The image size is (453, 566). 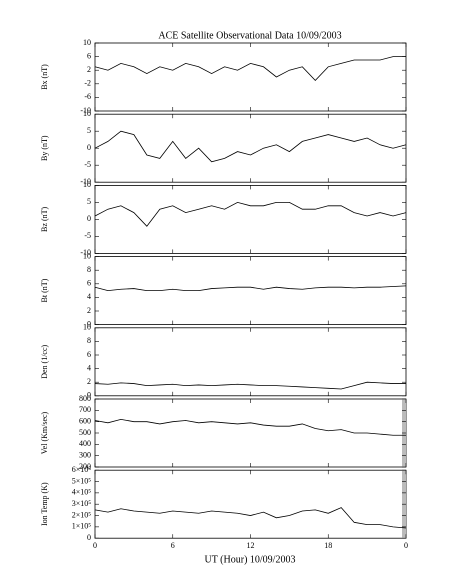 I want to click on y-tick-label: -6, so click(x=87, y=96).